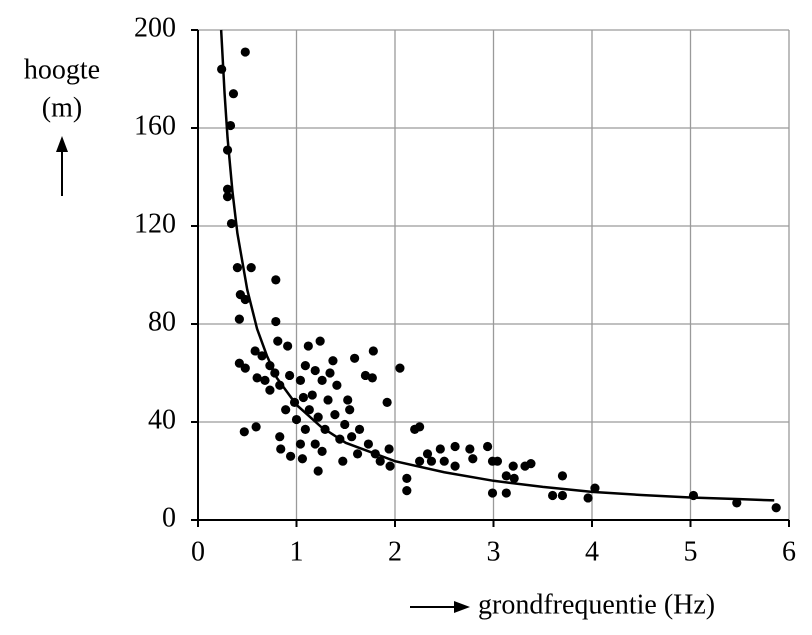 This screenshot has width=812, height=635. I want to click on y-tick-label: 40, so click(162, 419).